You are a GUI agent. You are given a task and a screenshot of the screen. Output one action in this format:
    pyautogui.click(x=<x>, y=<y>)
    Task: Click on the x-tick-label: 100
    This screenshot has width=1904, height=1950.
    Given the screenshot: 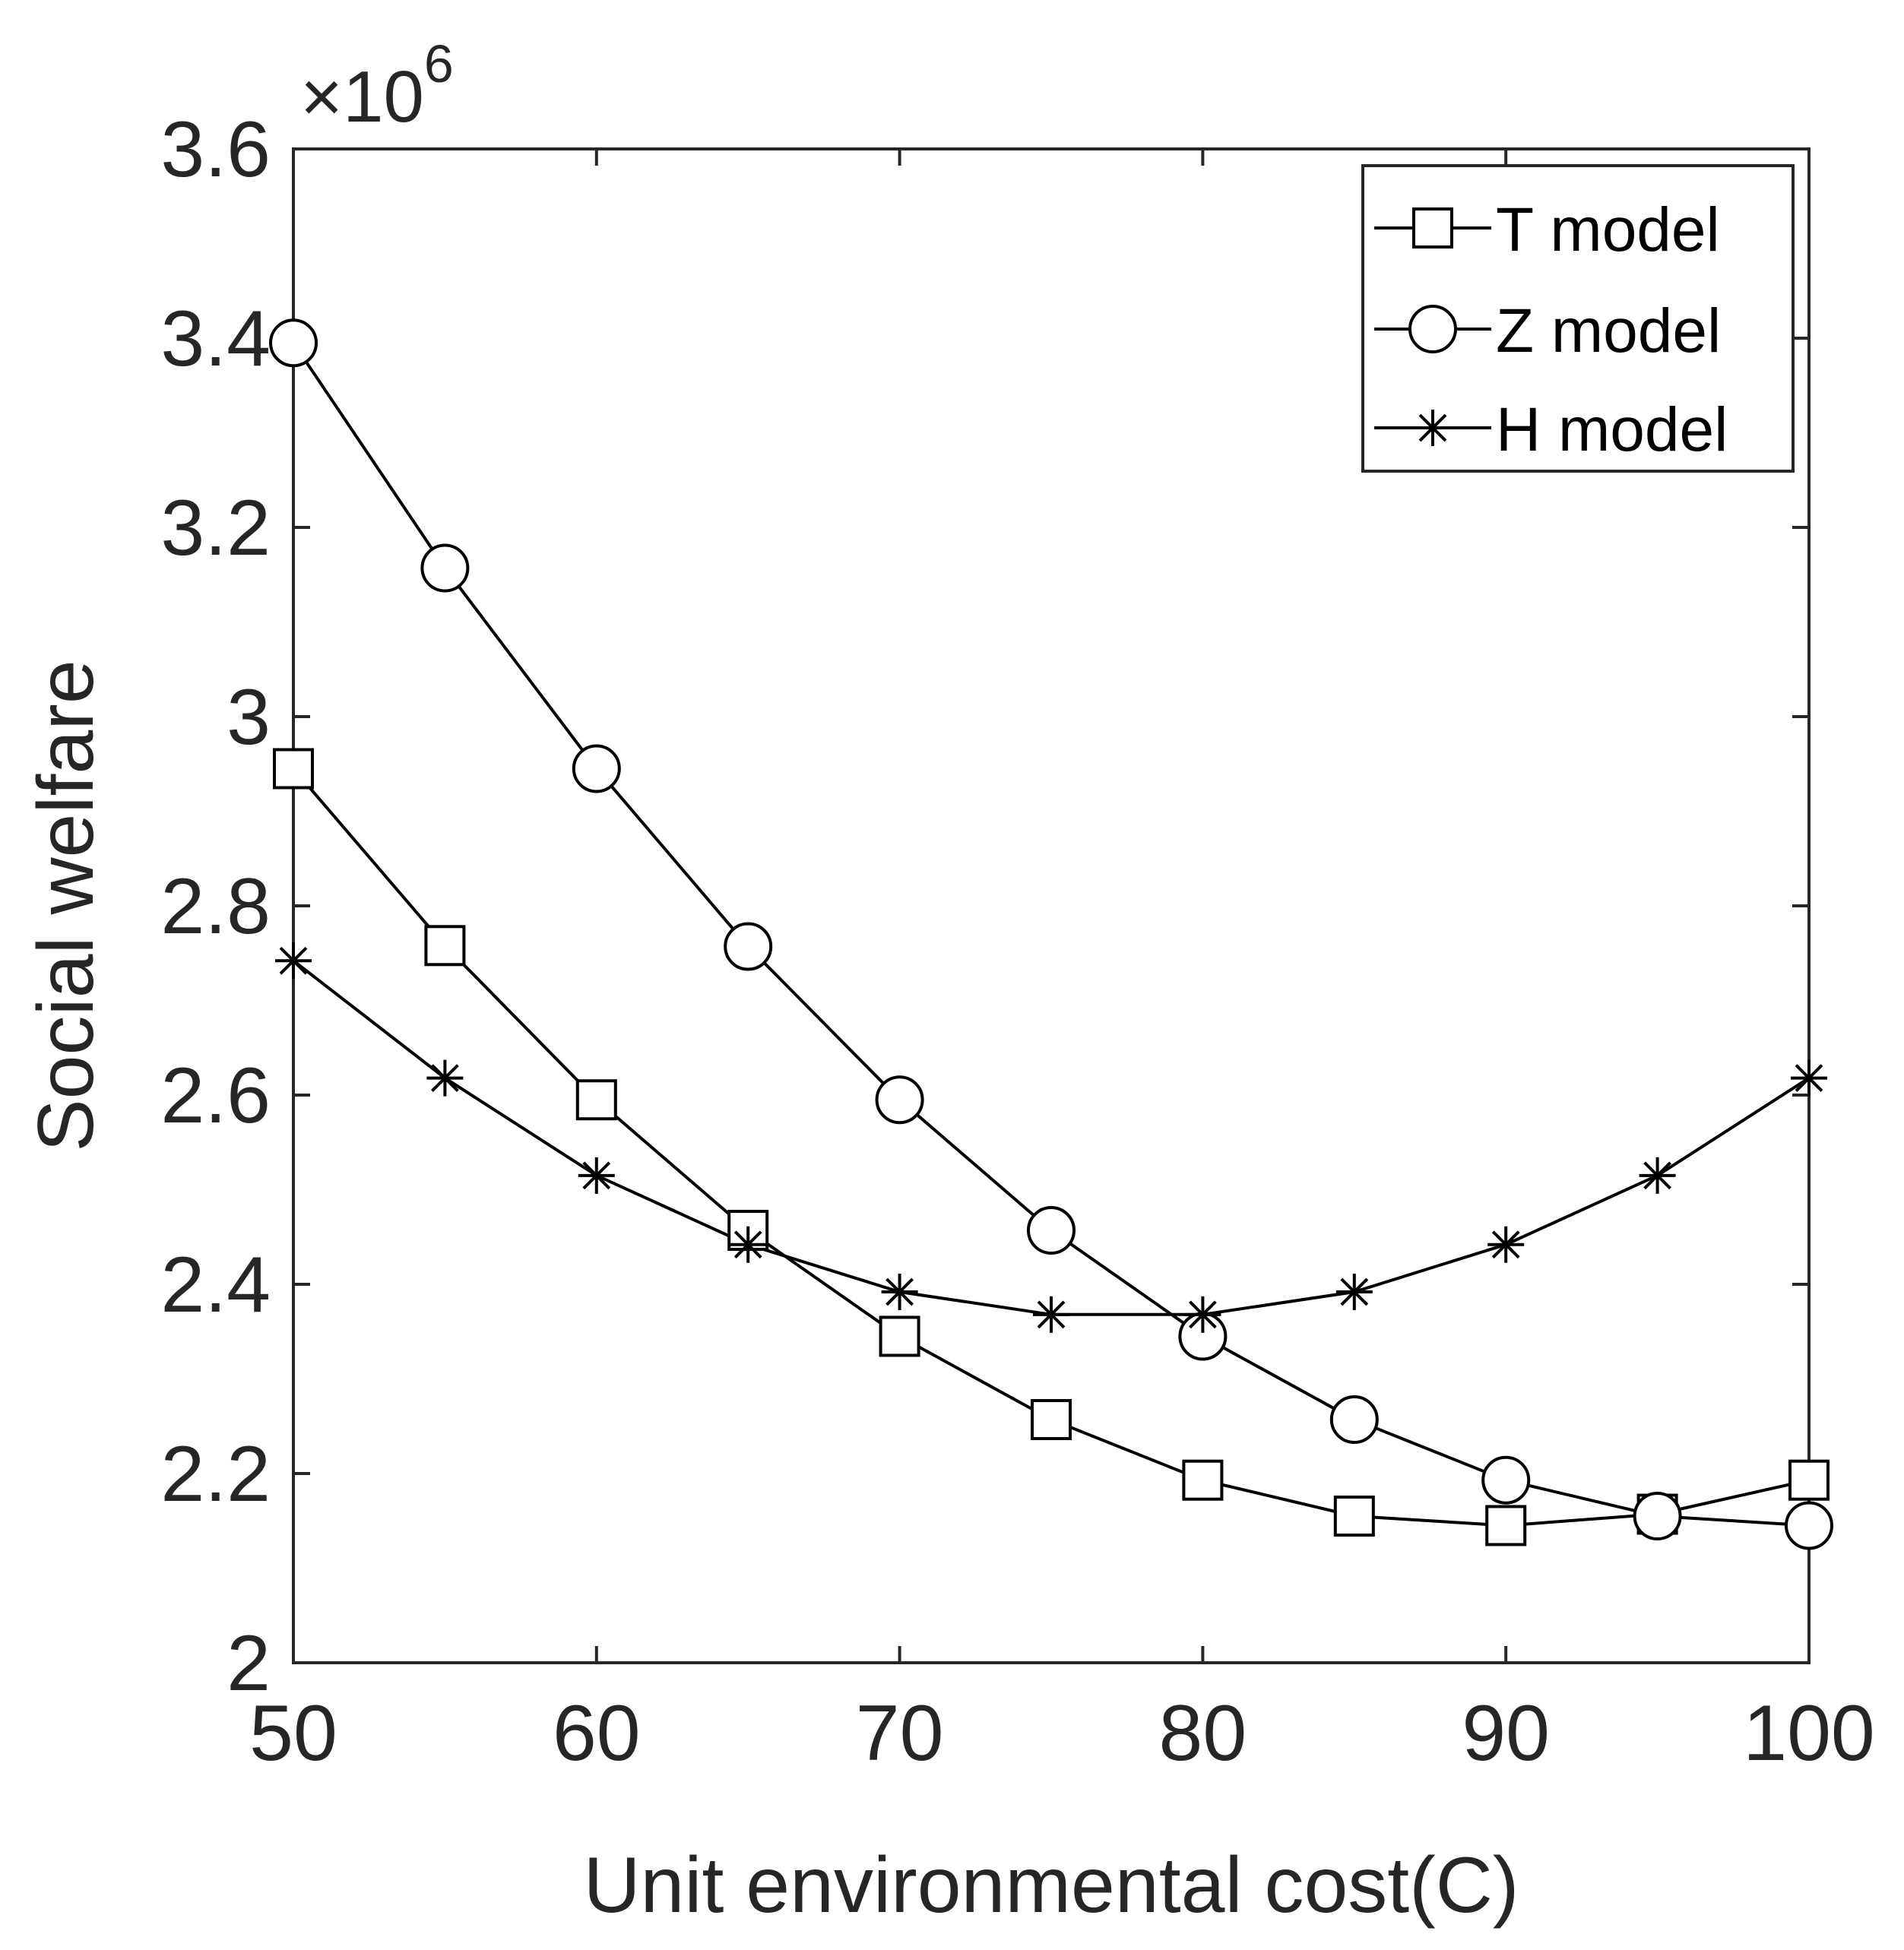 What is the action you would take?
    pyautogui.click(x=1809, y=1733)
    